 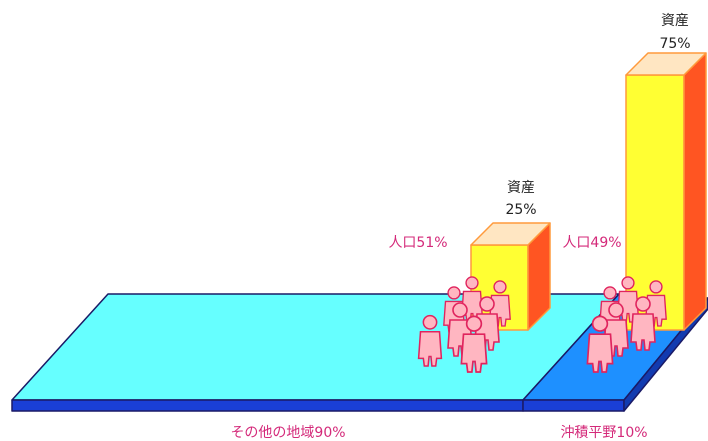 What do you see at coordinates (674, 44) in the screenshot?
I see `asset-value-okinawa: 75%` at bounding box center [674, 44].